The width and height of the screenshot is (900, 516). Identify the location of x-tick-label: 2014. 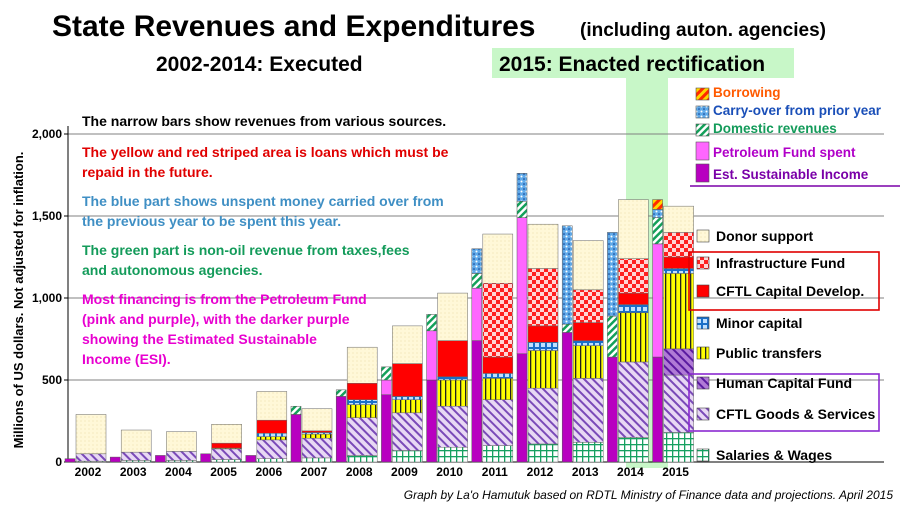
(630, 472).